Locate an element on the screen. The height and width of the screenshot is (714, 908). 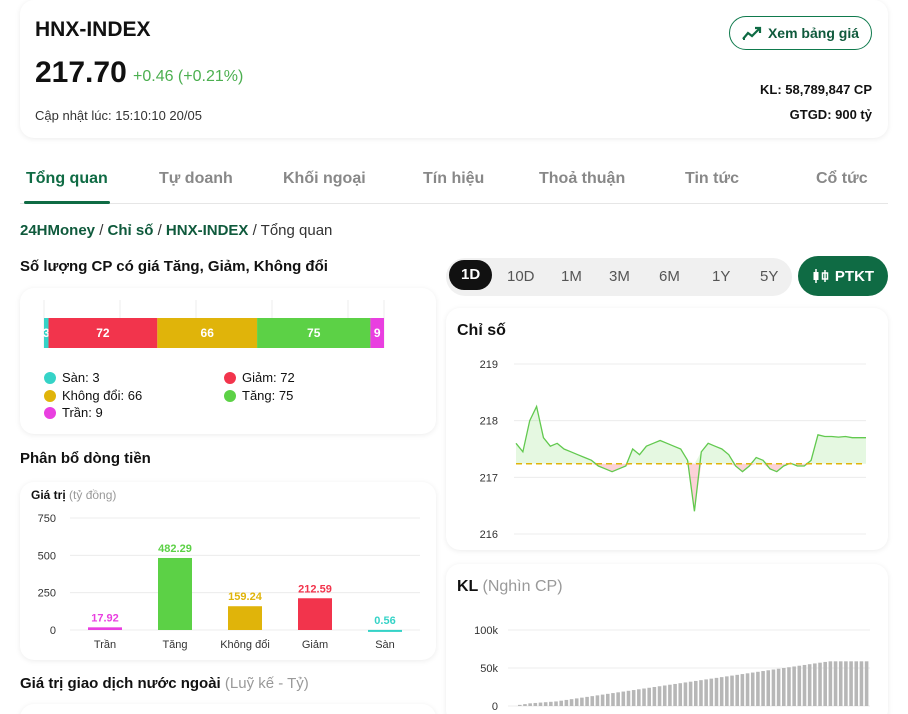
y-tick-label: 216 is located at coordinates (489, 535).